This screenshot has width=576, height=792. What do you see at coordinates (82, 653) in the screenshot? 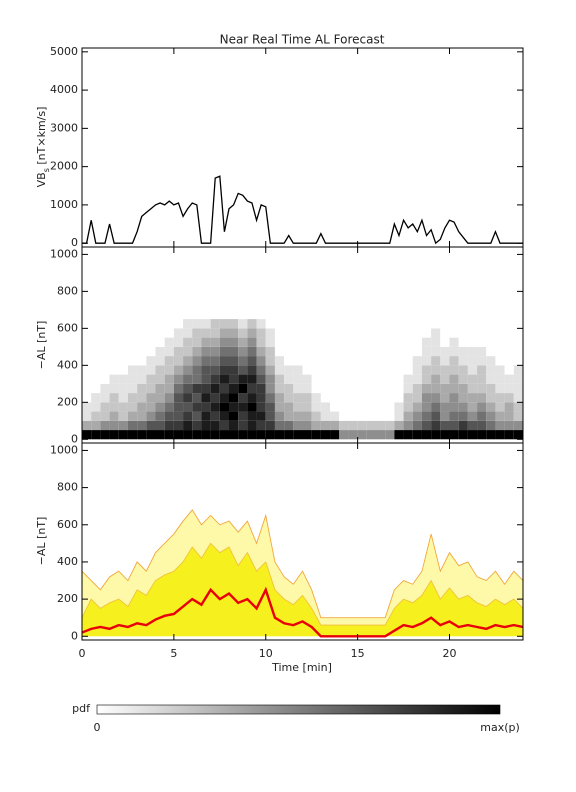
I see `x-tick-label: 0` at bounding box center [82, 653].